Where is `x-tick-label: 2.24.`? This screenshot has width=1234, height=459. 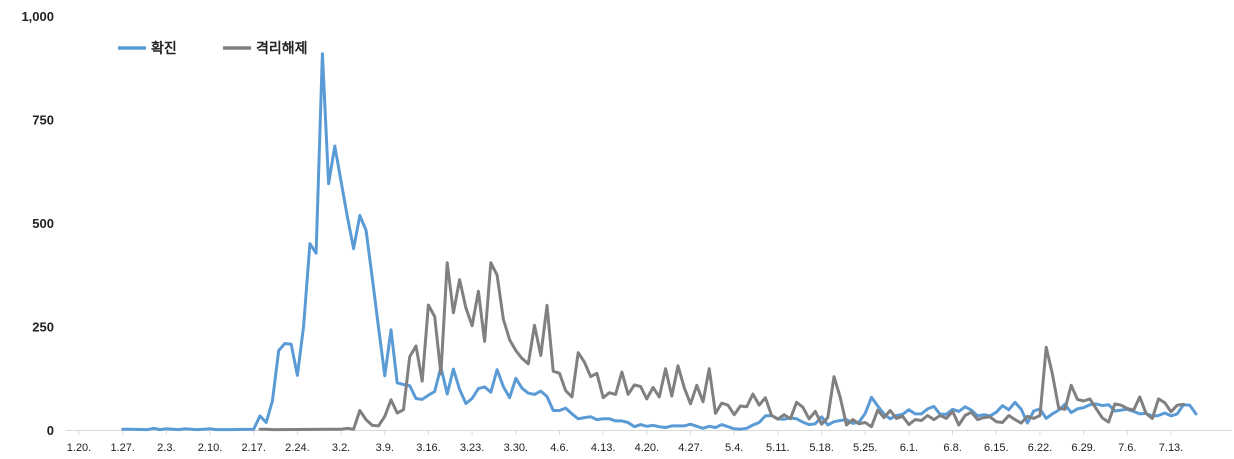
x-tick-label: 2.24. is located at coordinates (297, 448).